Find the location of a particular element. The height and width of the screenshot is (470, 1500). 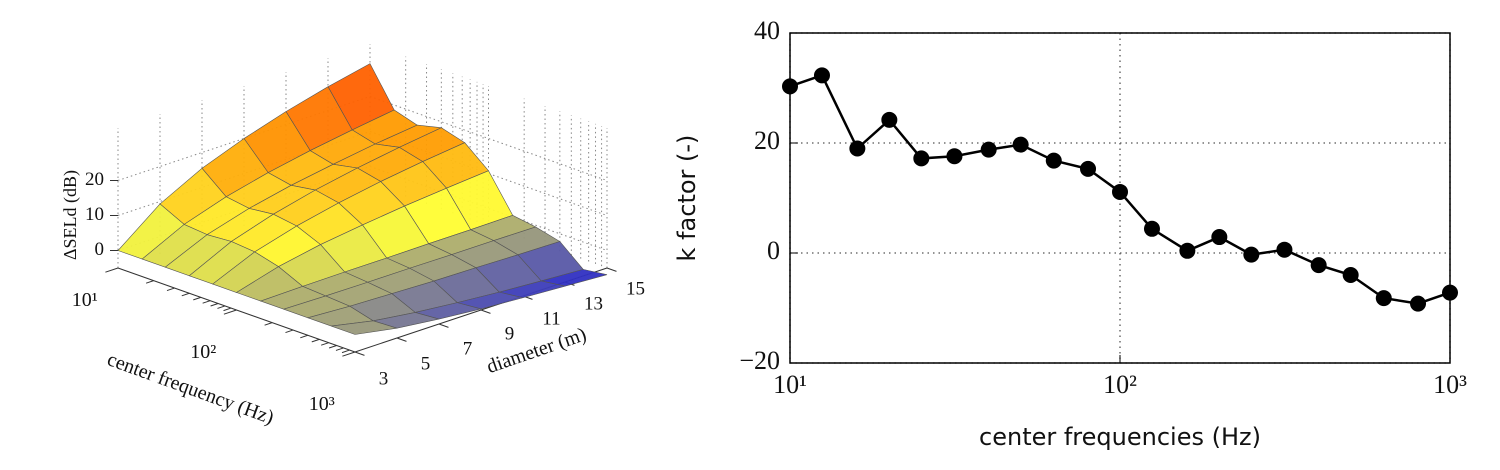

y-tick-label: 5 is located at coordinates (426, 363).